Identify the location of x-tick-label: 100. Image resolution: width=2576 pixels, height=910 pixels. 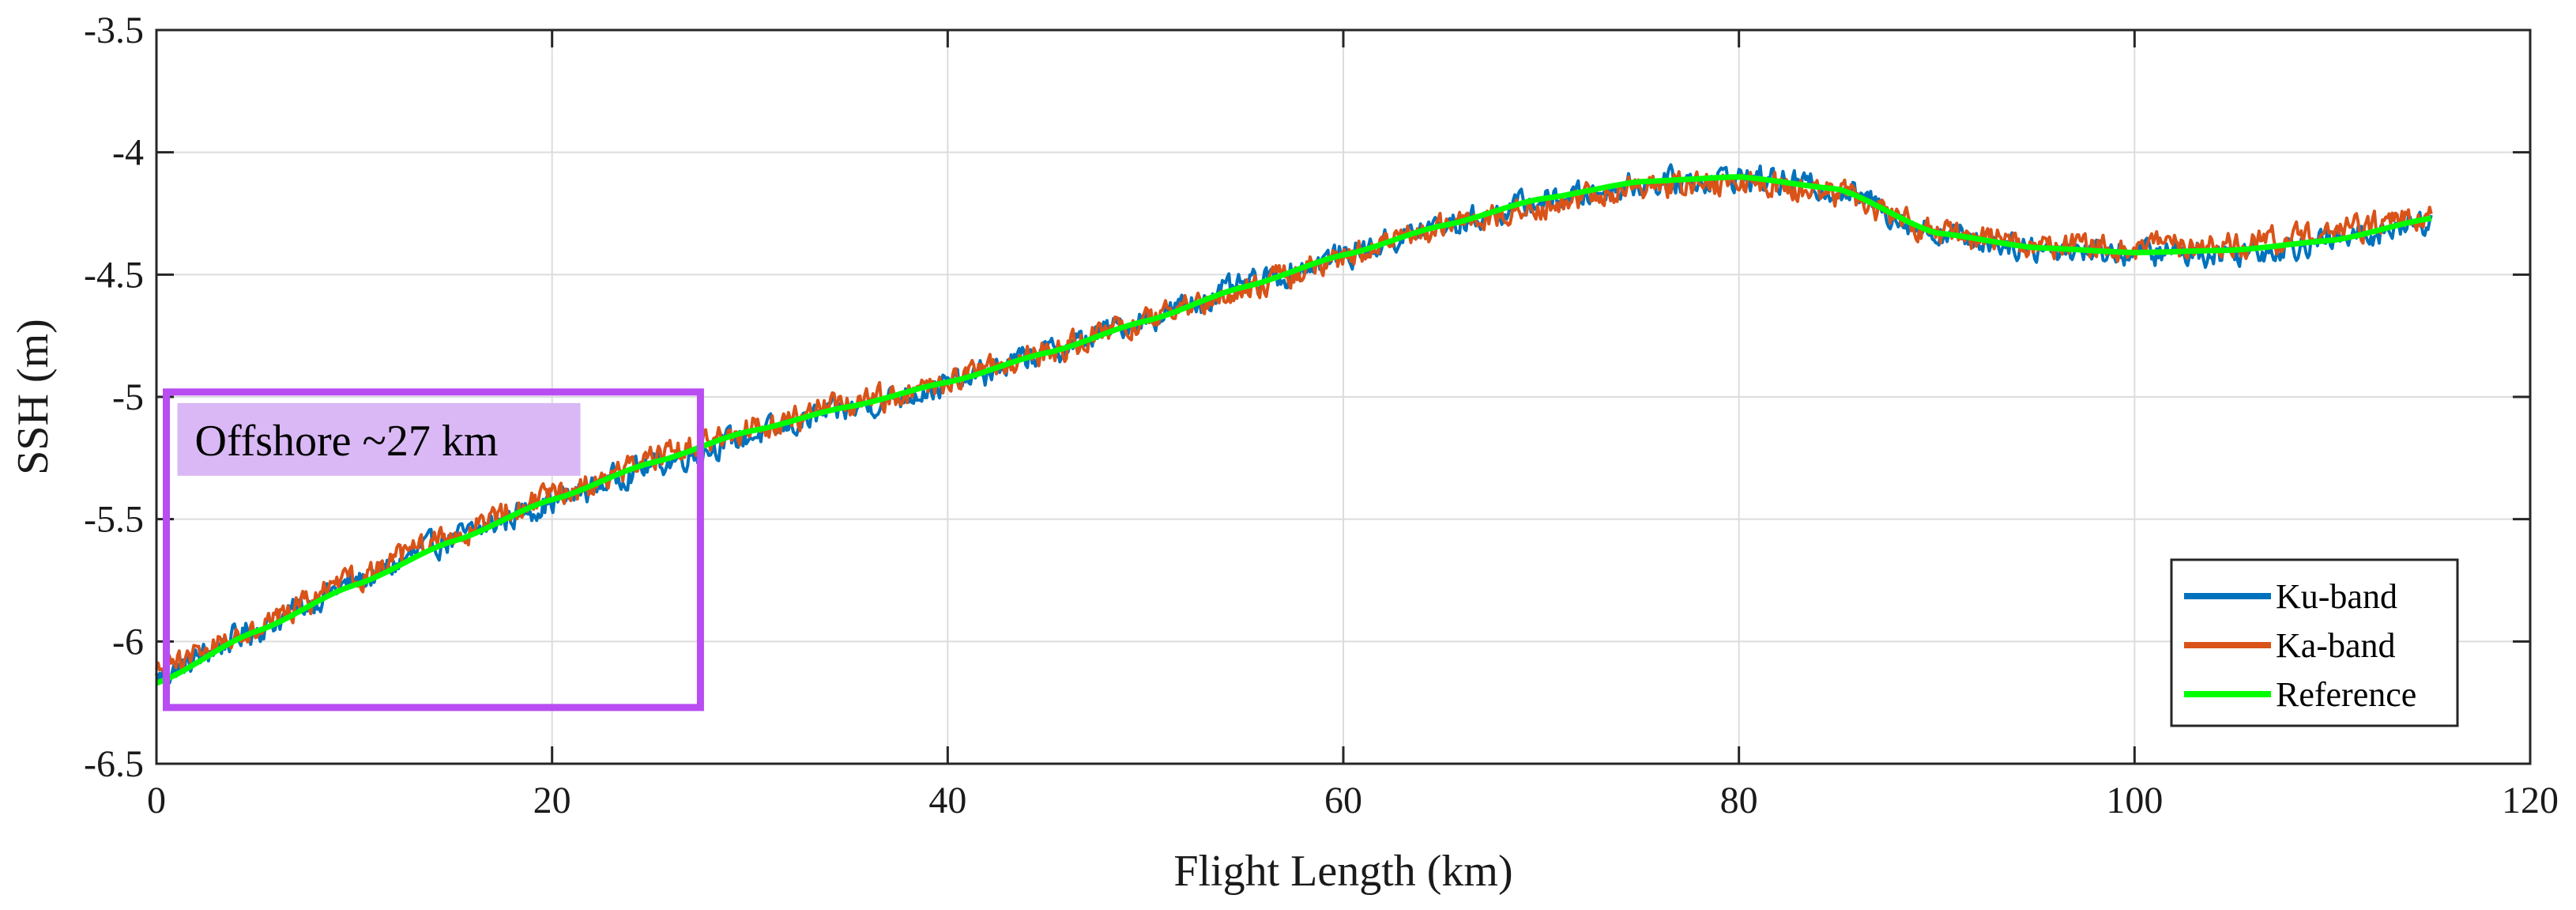
(2134, 800).